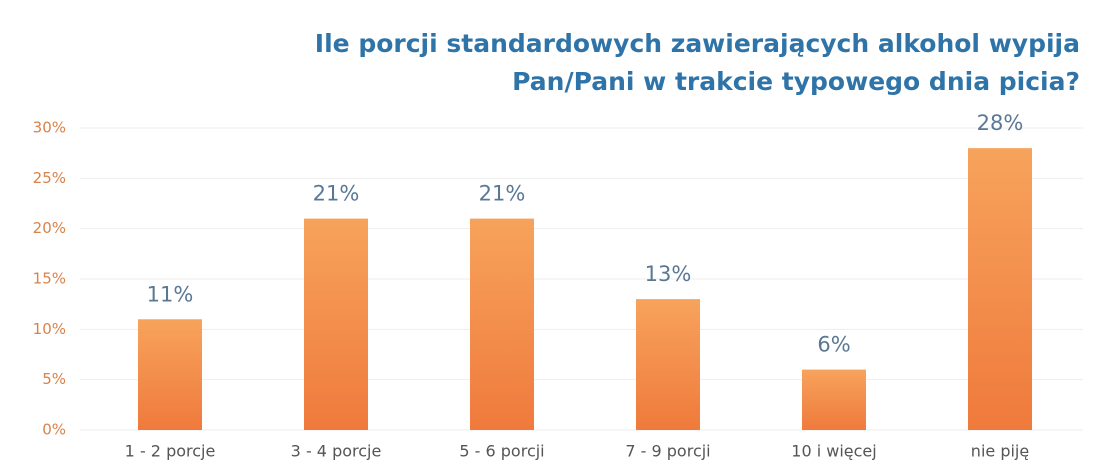 This screenshot has width=1100, height=475. I want to click on y-tick-label: 15%, so click(49, 279).